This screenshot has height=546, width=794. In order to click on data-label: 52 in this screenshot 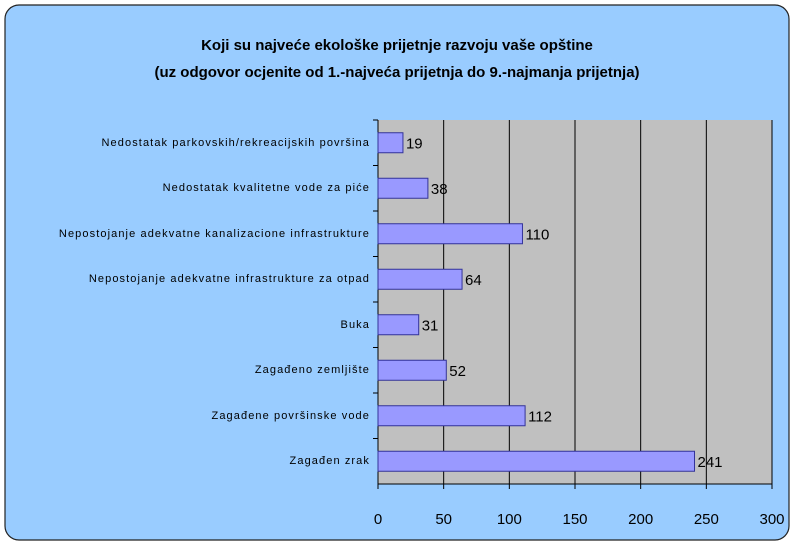, I will do `click(457, 371)`.